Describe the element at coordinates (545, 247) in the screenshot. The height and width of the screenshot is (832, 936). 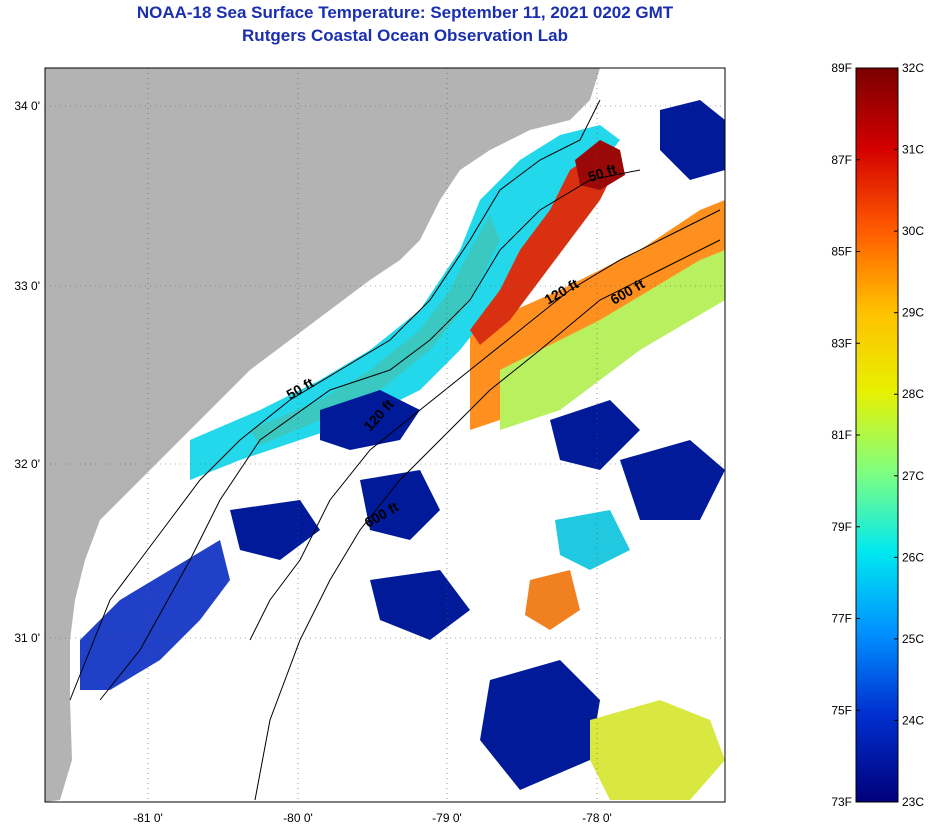
I see `nearshore-red-band` at that location.